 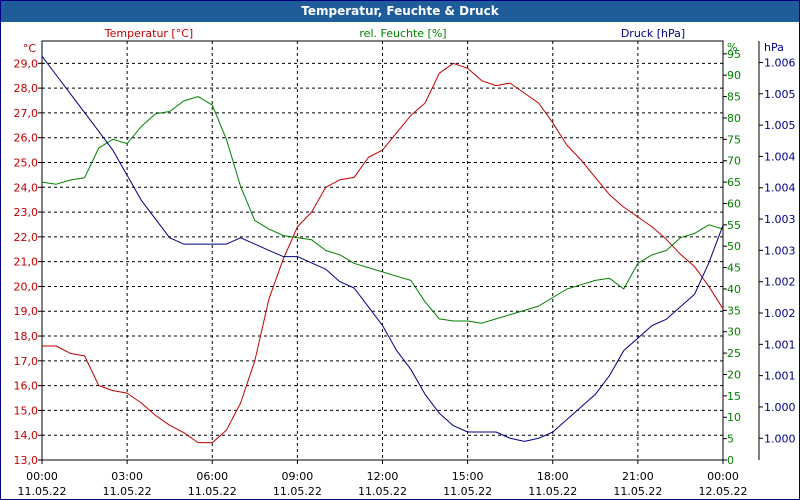 I want to click on temperature-tick-label: 14,0, so click(x=26, y=435).